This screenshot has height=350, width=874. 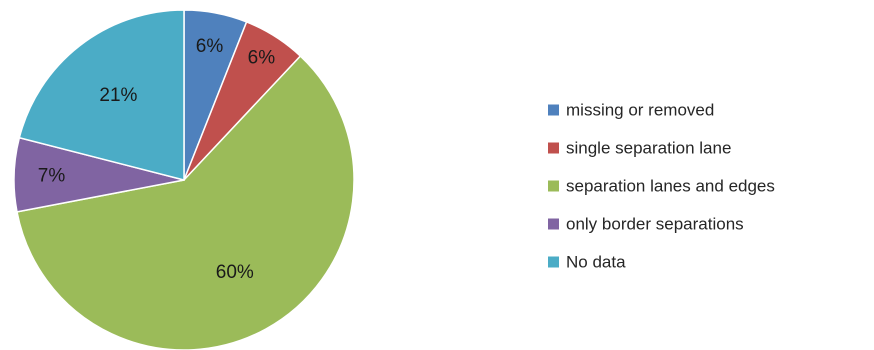 I want to click on legend-label-1: missing or removed, so click(x=640, y=110).